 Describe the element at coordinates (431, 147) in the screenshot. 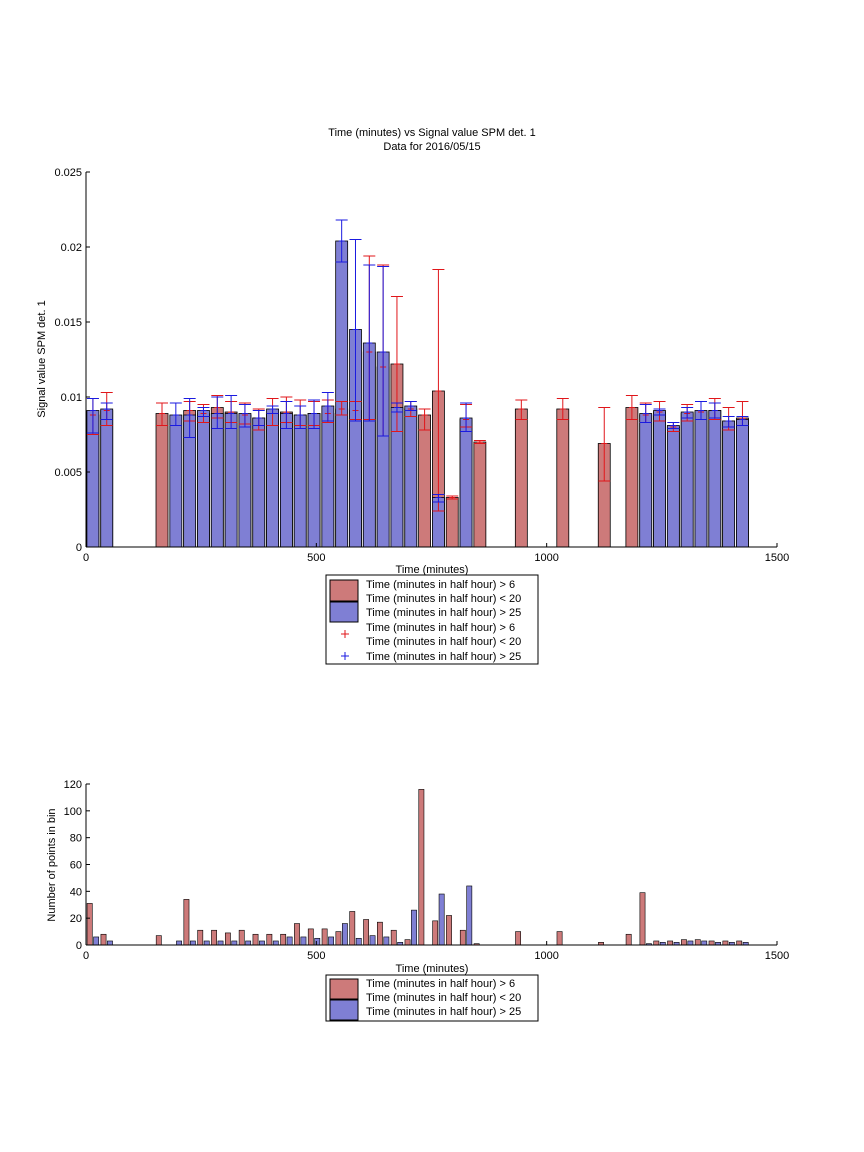

I see `chart-subtitle: Data for 2016/05/15` at that location.